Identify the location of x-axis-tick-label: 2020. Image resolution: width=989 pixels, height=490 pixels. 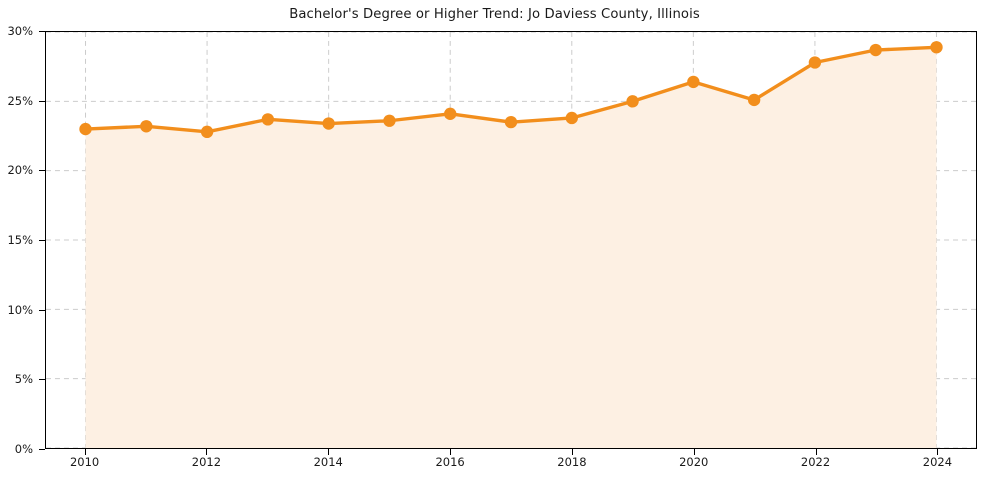
(694, 462).